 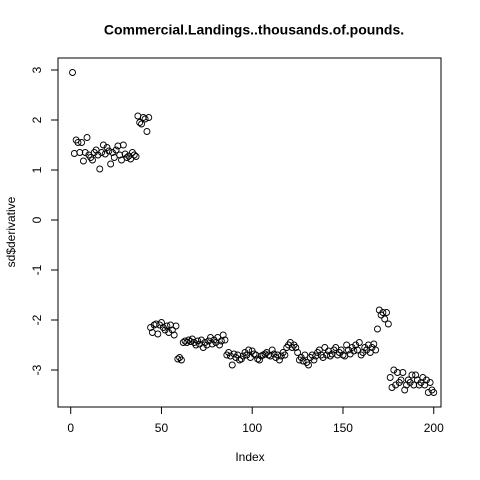 I want to click on y-tick-label: 1, so click(x=37, y=169).